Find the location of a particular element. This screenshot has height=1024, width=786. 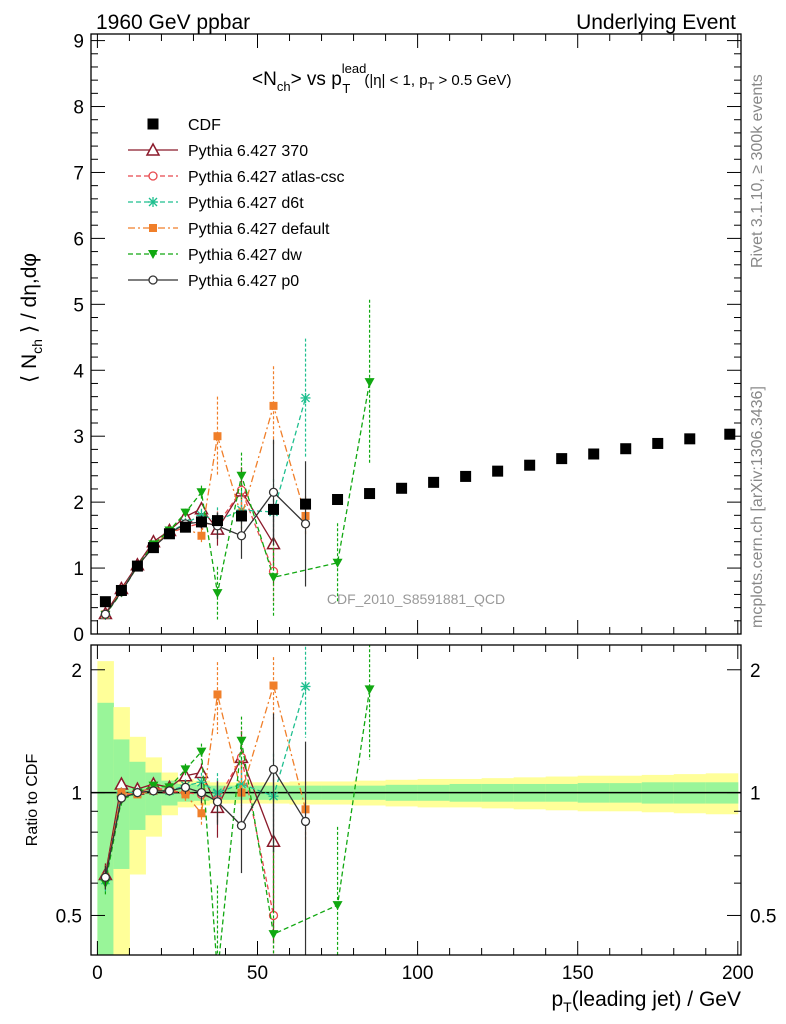

series-pythia-6-427-default is located at coordinates (205, 492).